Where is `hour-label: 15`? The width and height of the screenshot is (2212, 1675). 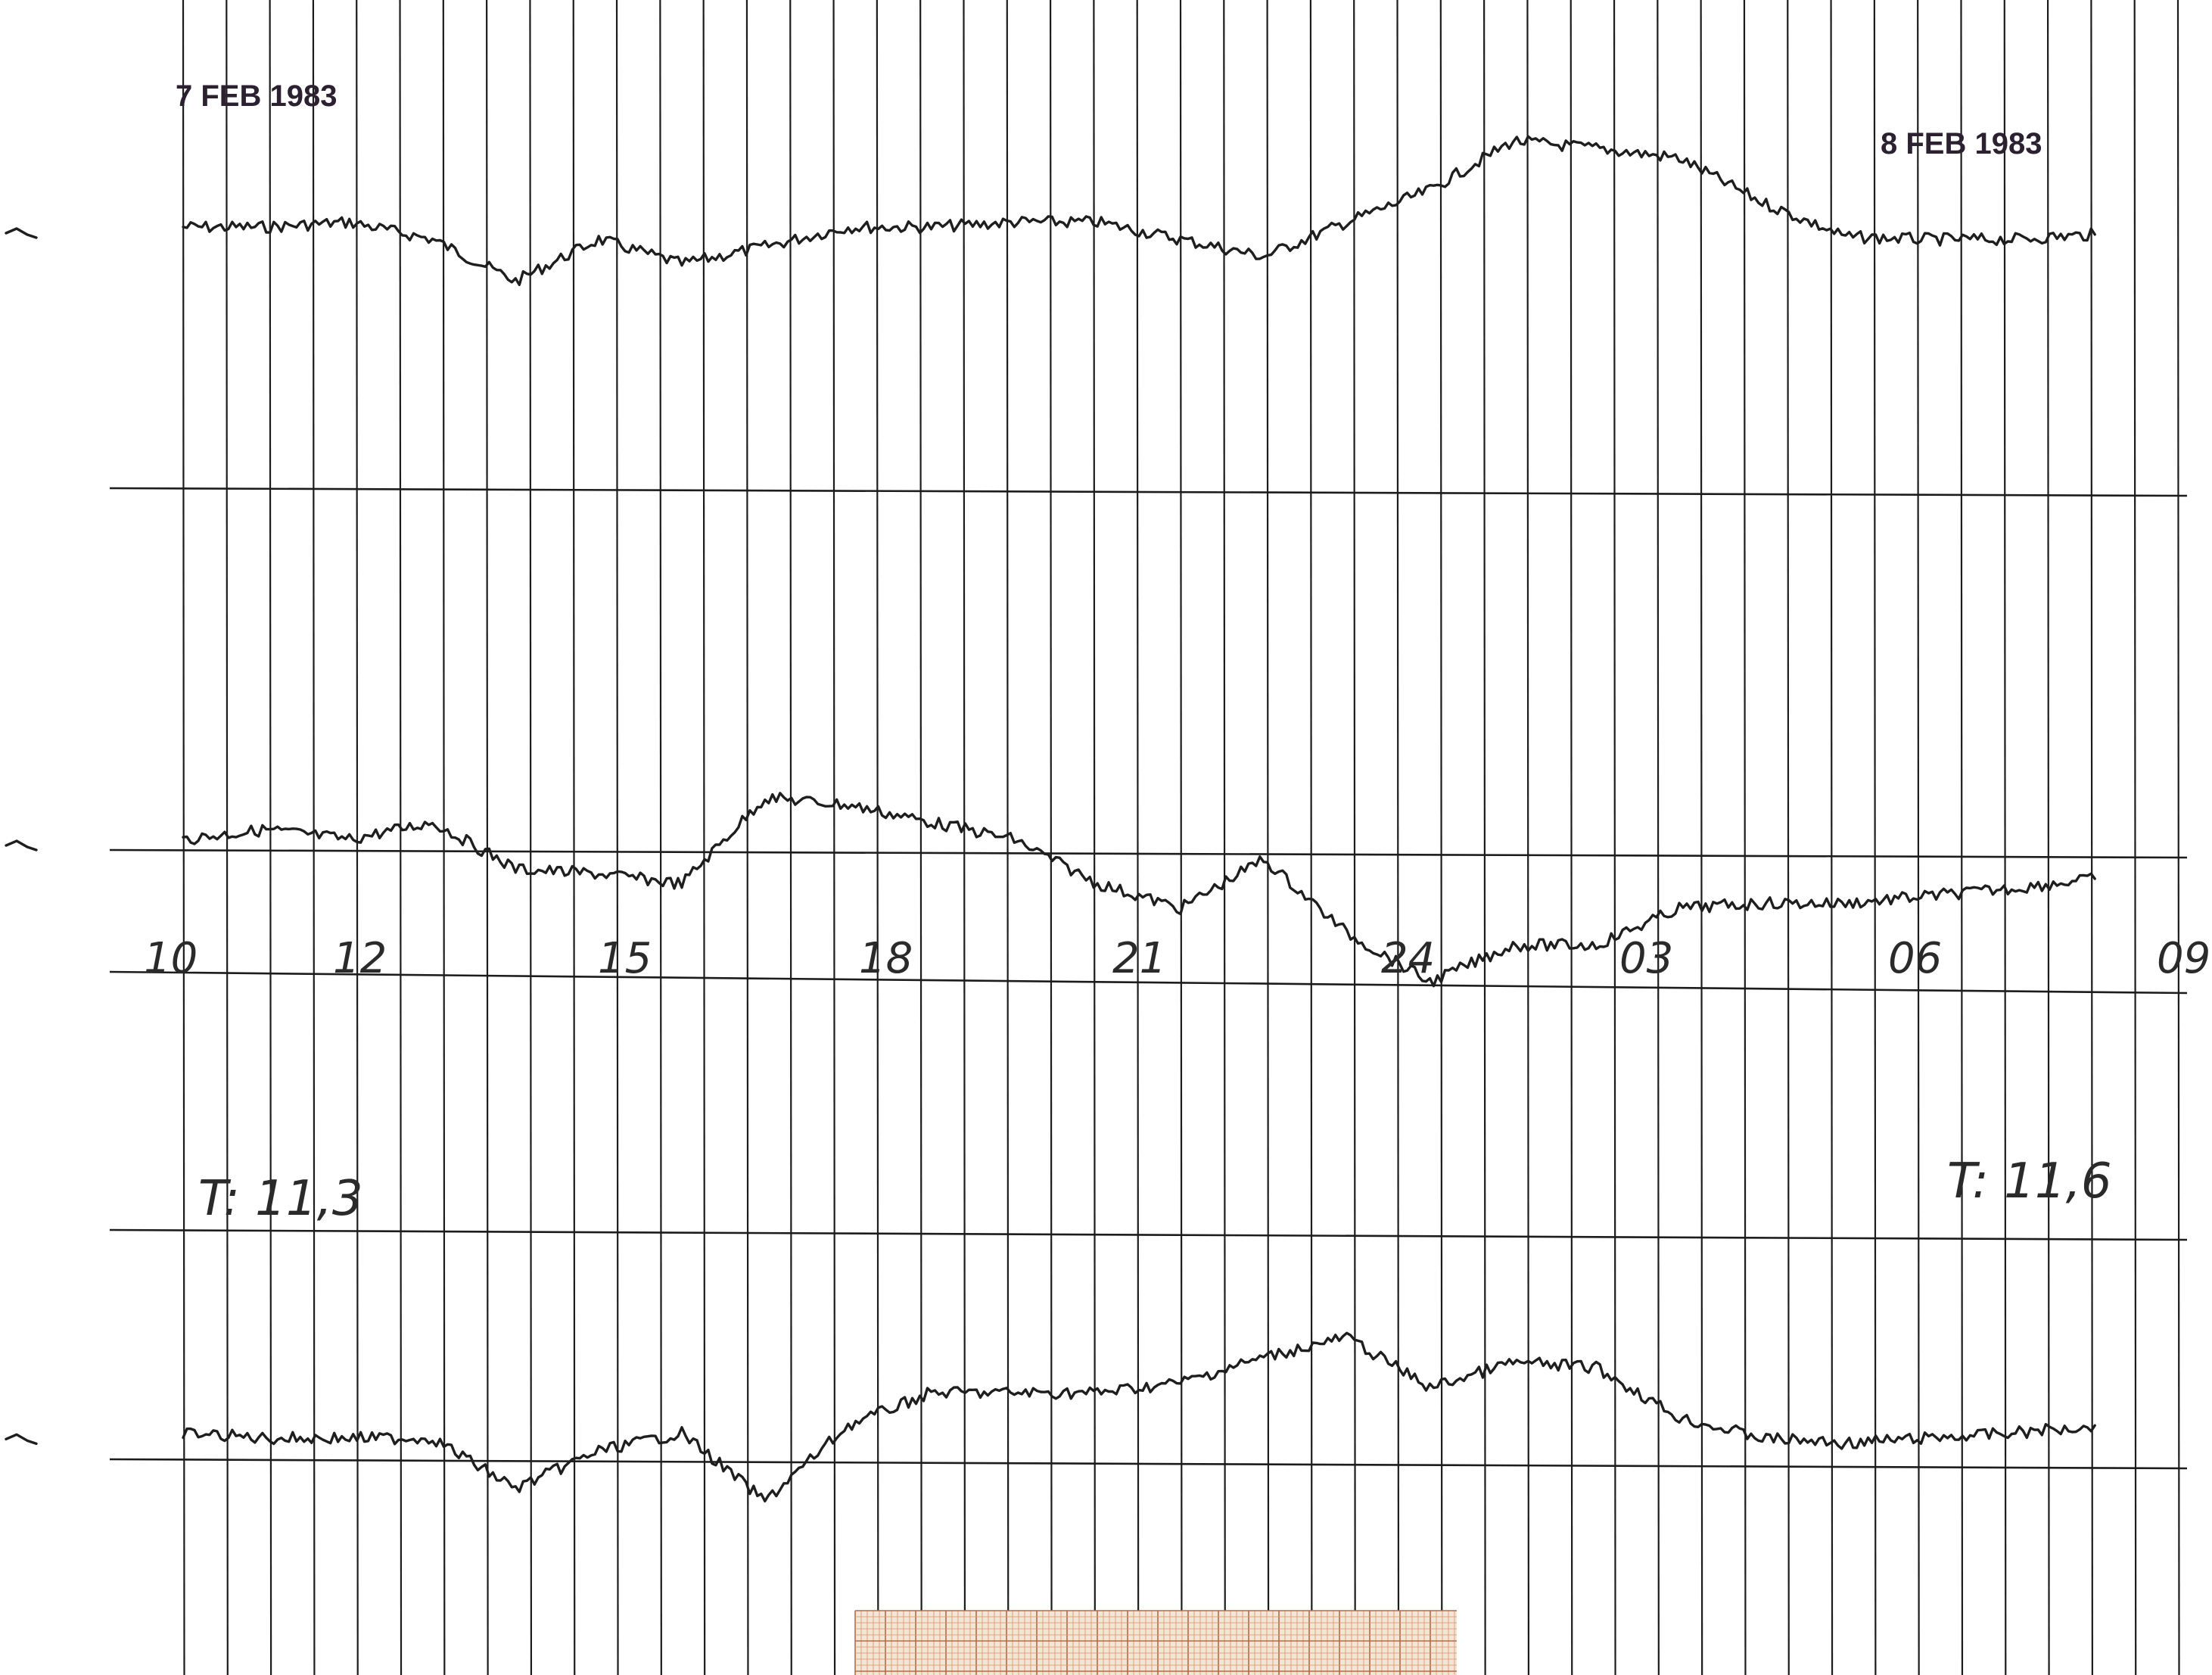 hour-label: 15 is located at coordinates (625, 959).